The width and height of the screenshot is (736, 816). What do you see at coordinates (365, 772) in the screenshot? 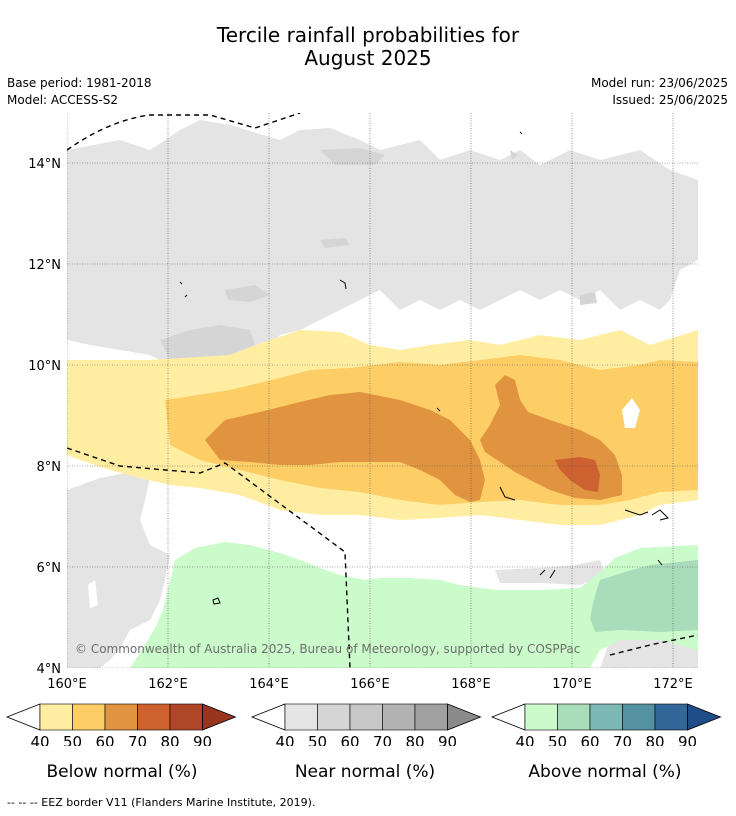
I see `colorbar-title: Near normal (%)` at bounding box center [365, 772].